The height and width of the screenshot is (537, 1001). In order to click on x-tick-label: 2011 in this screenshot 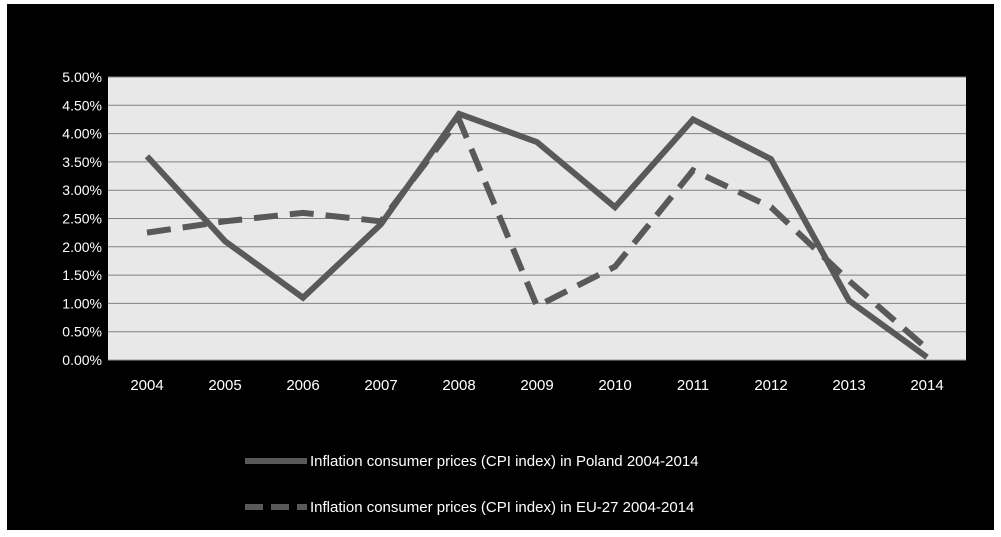, I will do `click(693, 385)`.